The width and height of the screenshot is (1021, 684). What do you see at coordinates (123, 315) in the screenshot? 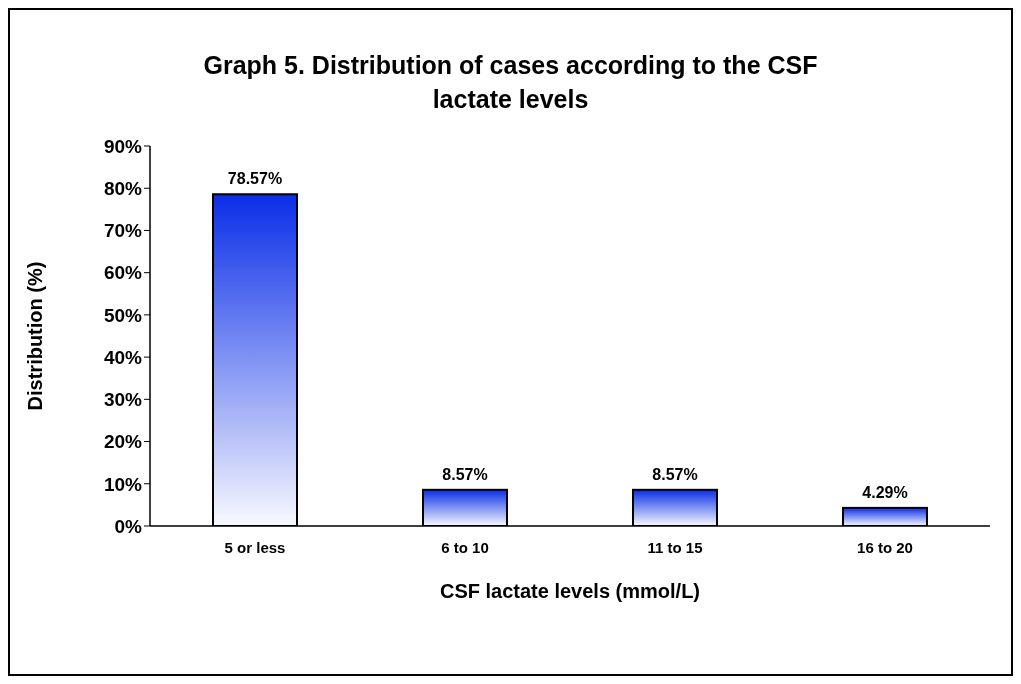
I see `y-tick-label: 50%` at bounding box center [123, 315].